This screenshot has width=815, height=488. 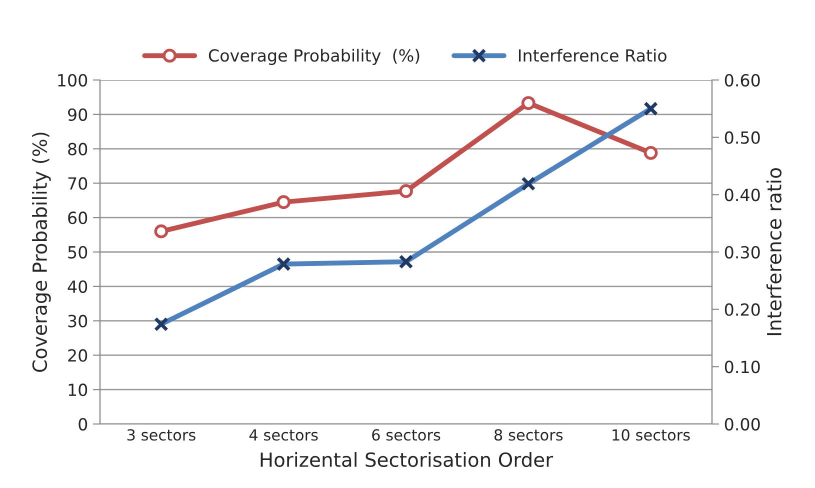 I want to click on y-tick-label: 10, so click(x=78, y=390).